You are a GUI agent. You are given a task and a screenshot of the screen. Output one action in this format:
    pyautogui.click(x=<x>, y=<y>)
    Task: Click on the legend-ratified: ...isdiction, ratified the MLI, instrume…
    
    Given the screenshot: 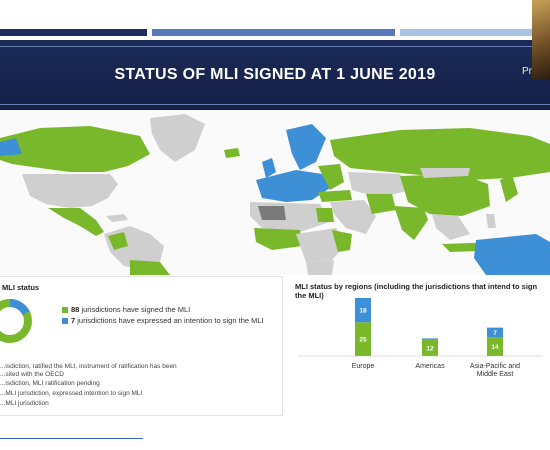 What is the action you would take?
    pyautogui.click(x=135, y=371)
    